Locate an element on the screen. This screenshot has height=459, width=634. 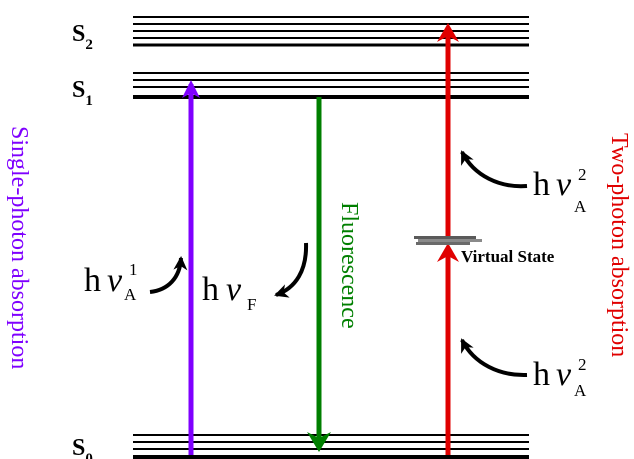
s1-subscript: 1 is located at coordinates (89, 101).